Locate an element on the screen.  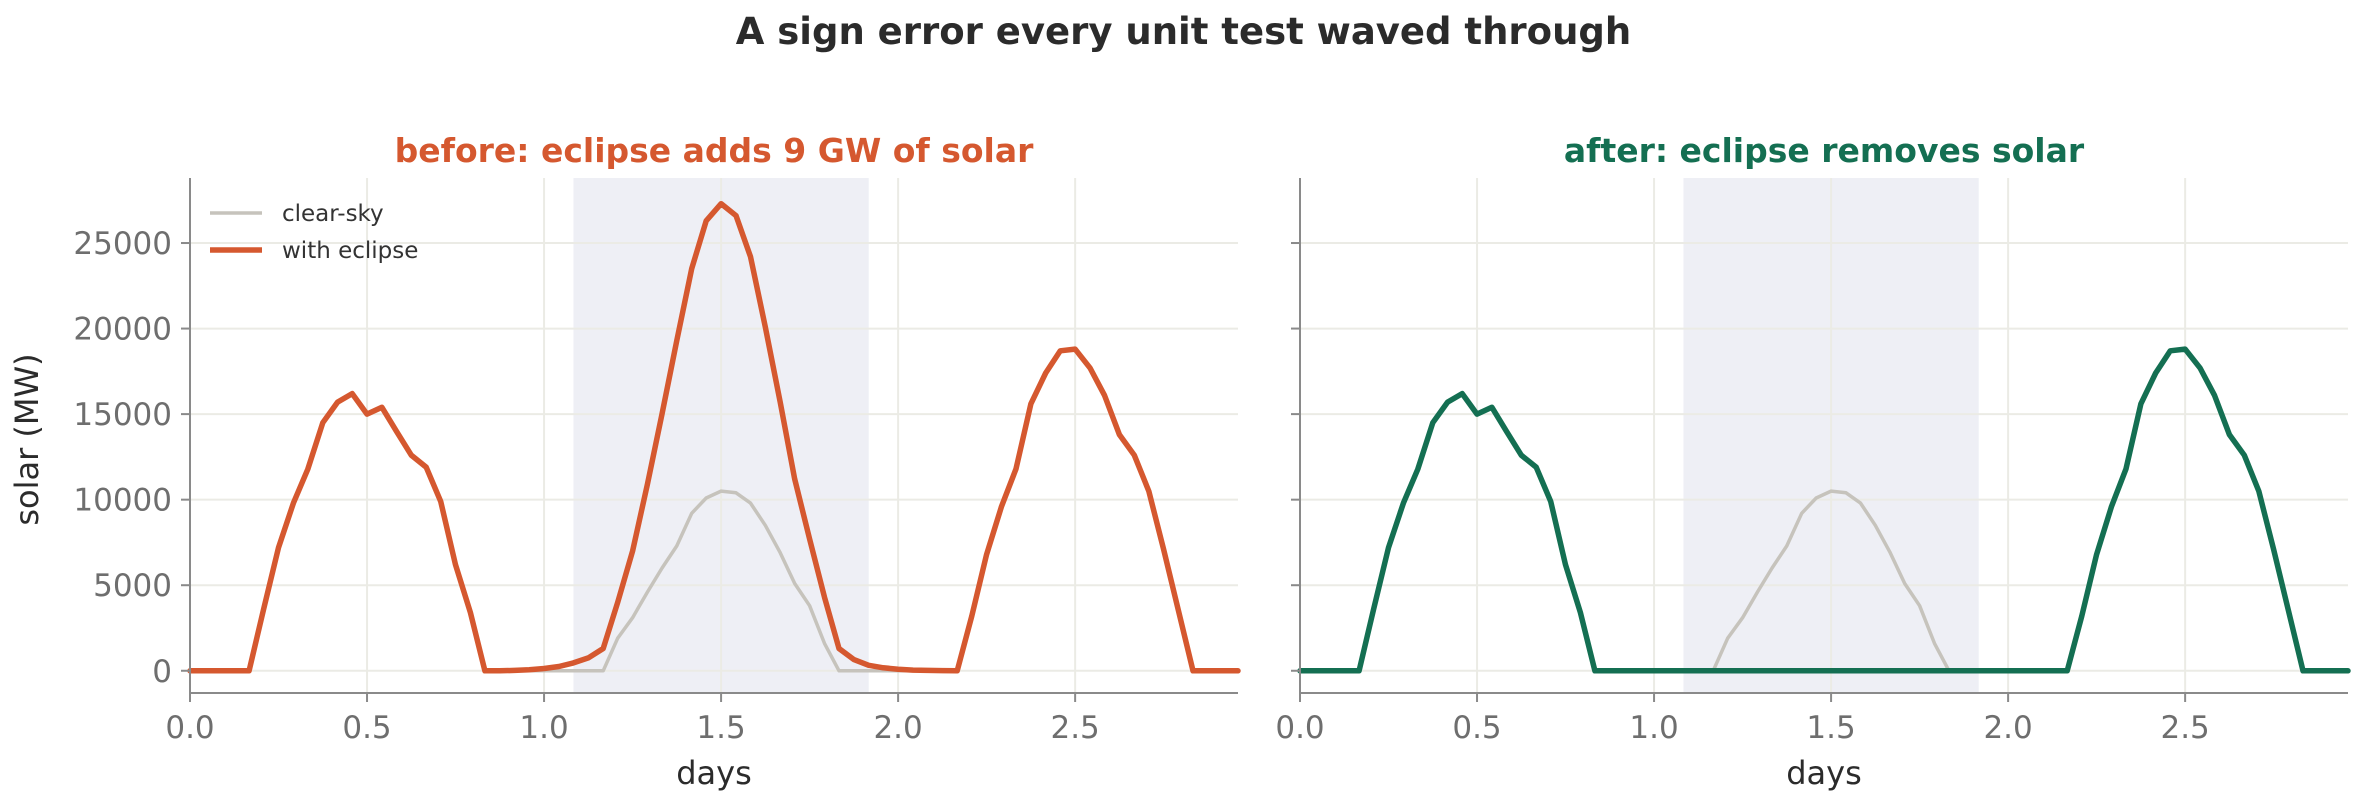
y-tick-label: 10000 is located at coordinates (122, 501).